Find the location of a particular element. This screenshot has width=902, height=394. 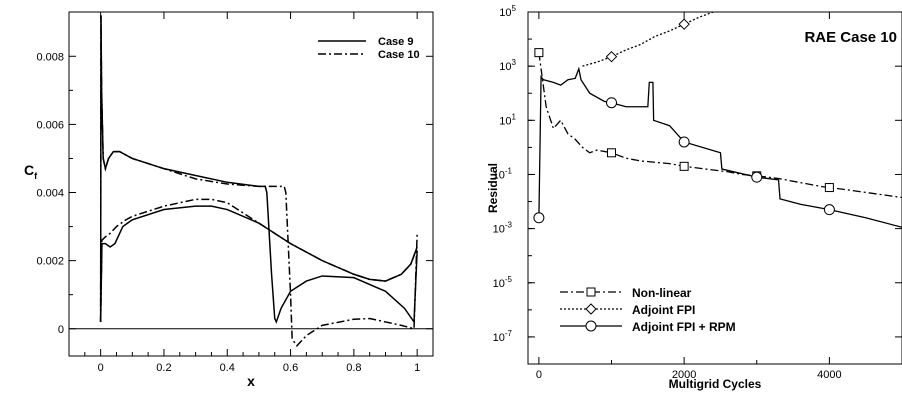

right-y-tick-label: 10³ is located at coordinates (507, 65).